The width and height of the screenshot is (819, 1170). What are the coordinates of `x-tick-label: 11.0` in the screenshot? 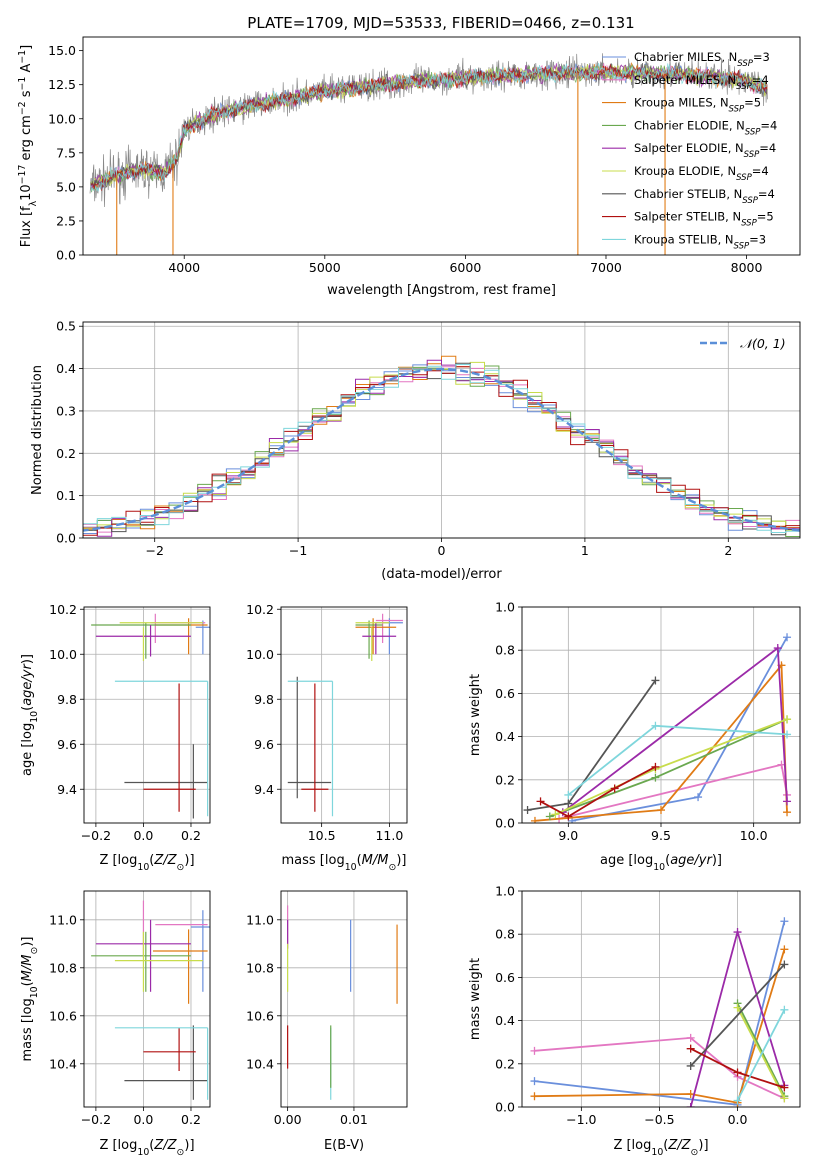 It's located at (389, 835).